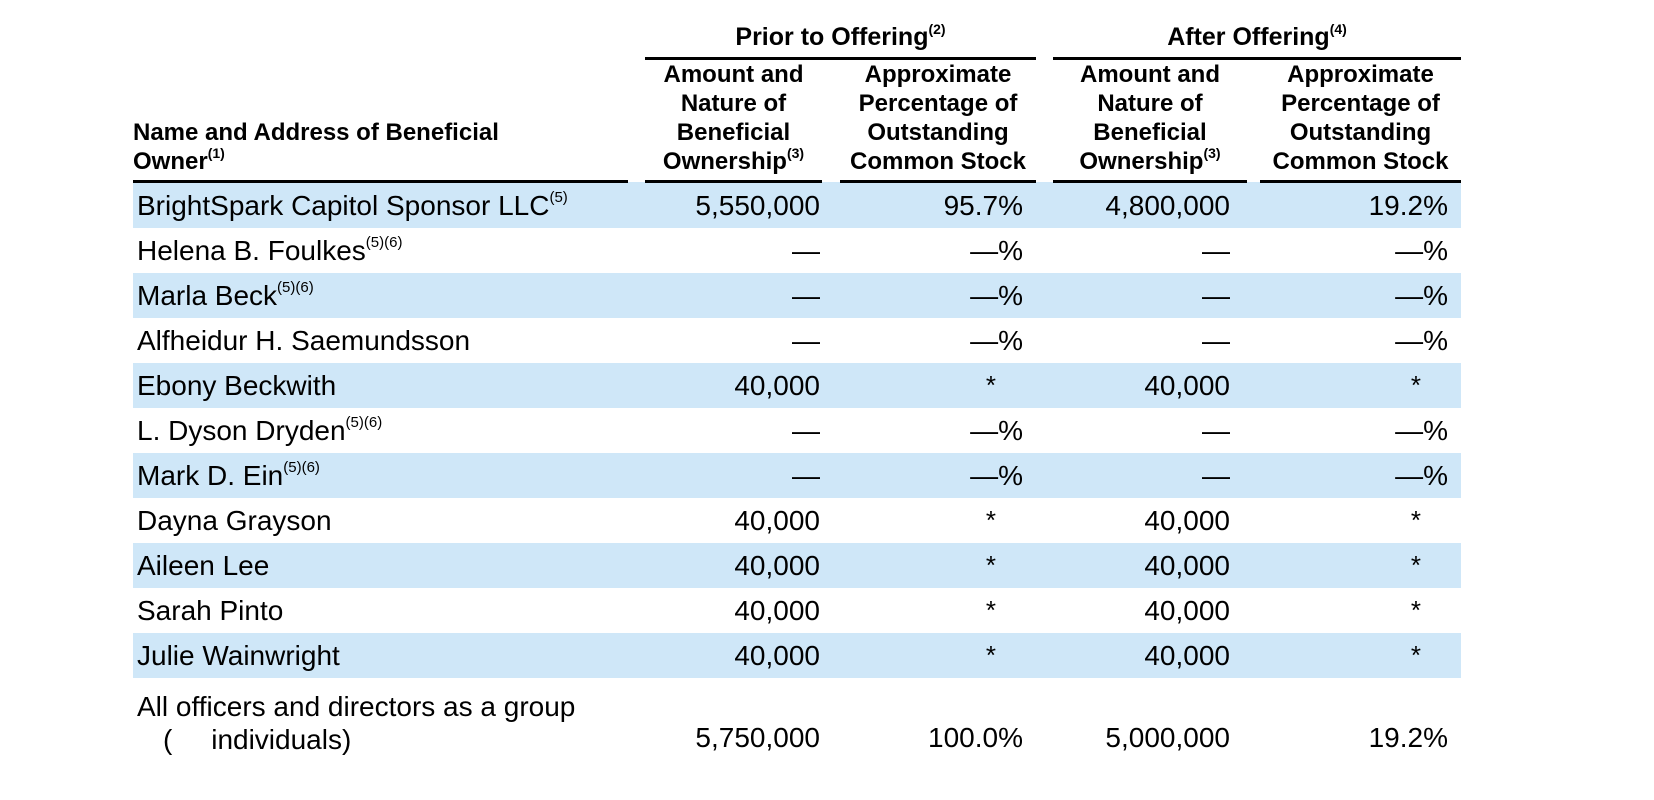  What do you see at coordinates (938, 204) in the screenshot?
I see `prior-percentage-cell: 95.7%` at bounding box center [938, 204].